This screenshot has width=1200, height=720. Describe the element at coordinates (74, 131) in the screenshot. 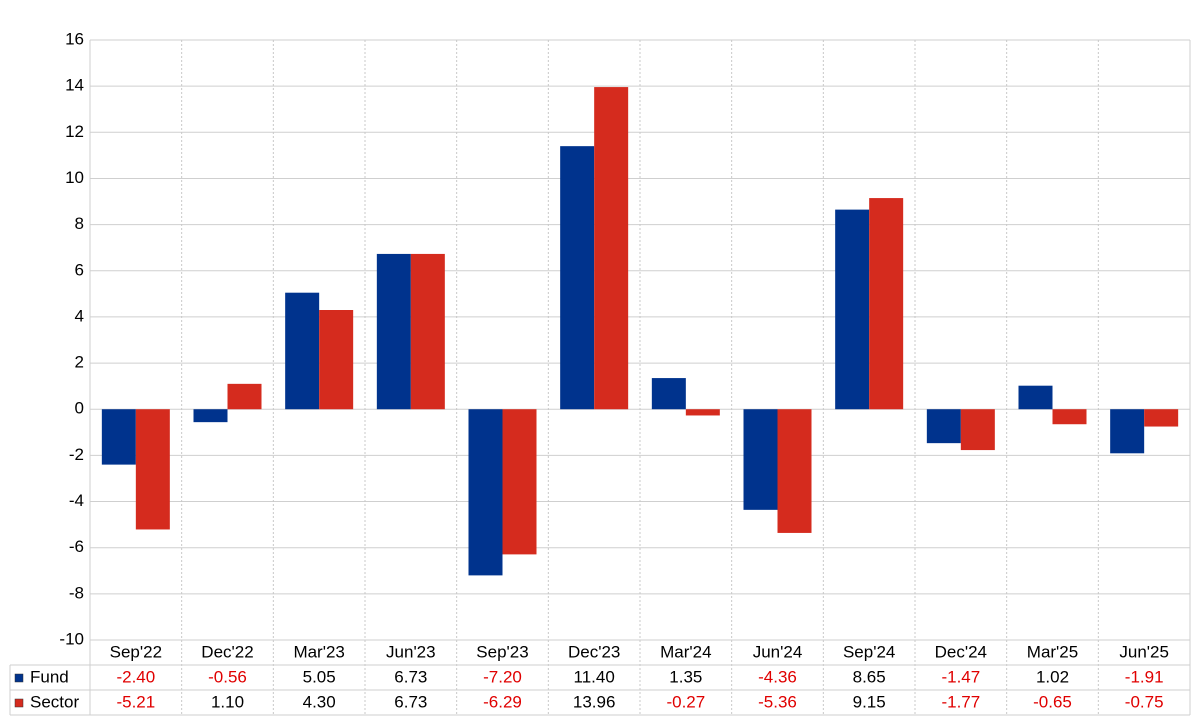

I see `y-tick-label: 12` at that location.